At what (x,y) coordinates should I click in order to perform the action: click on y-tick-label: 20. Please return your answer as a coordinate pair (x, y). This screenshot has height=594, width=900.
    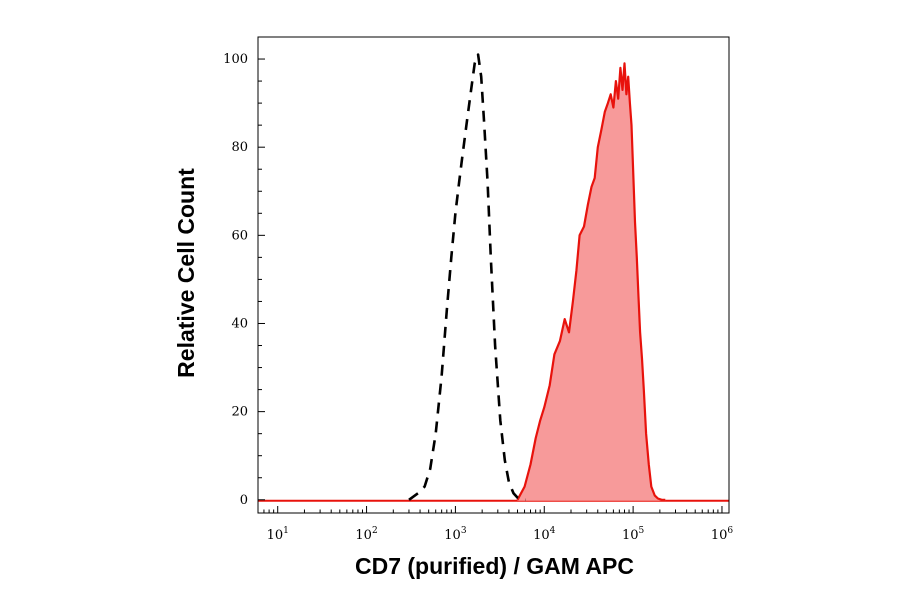
    Looking at the image, I should click on (239, 412).